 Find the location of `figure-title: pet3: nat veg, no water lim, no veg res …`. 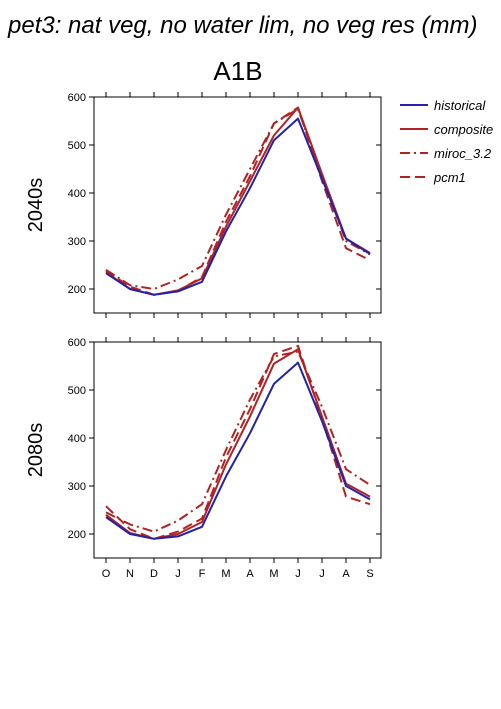

figure-title: pet3: nat veg, no water lim, no veg res … is located at coordinates (242, 25).